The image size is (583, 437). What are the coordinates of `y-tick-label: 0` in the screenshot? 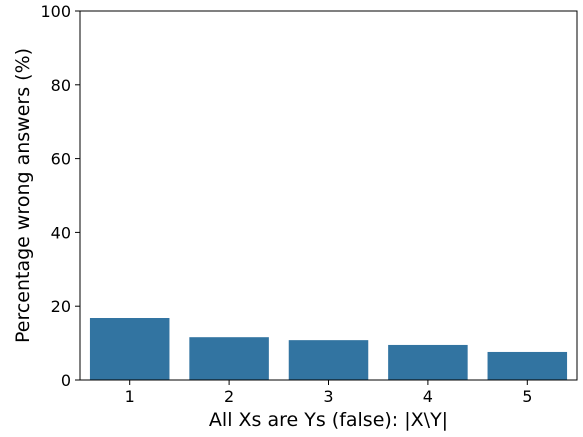 It's located at (66, 380).